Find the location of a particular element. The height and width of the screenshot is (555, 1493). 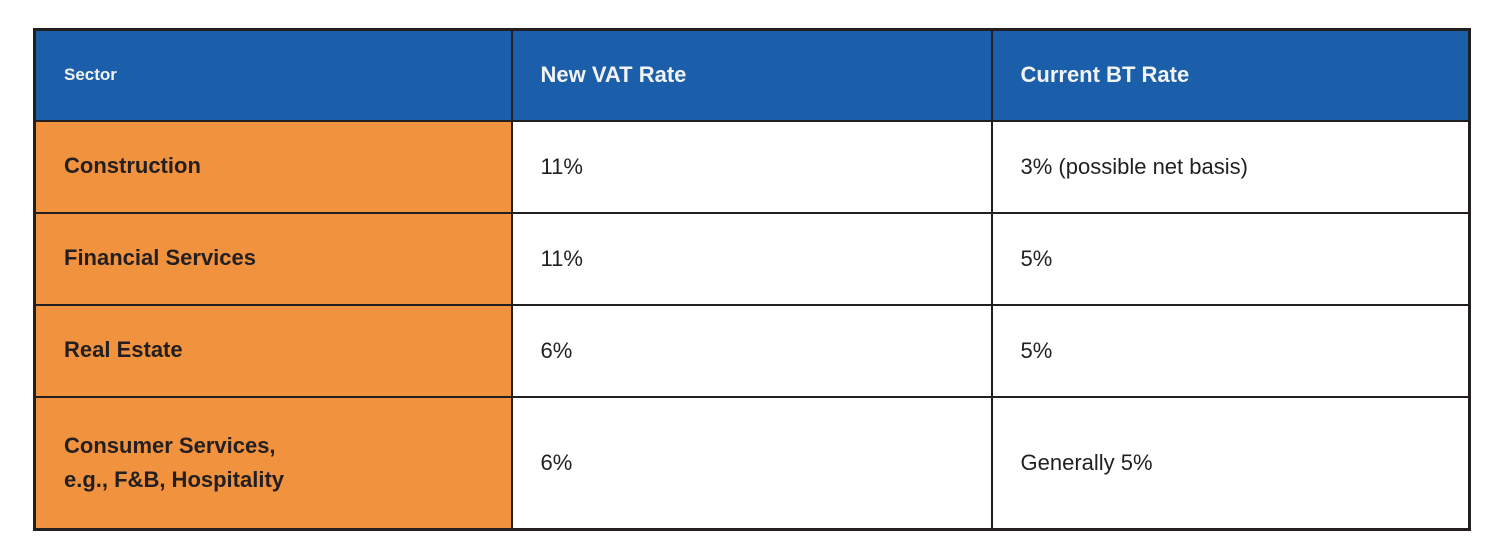

header-cell-new-vat-rate: New VAT Rate is located at coordinates (751, 75).